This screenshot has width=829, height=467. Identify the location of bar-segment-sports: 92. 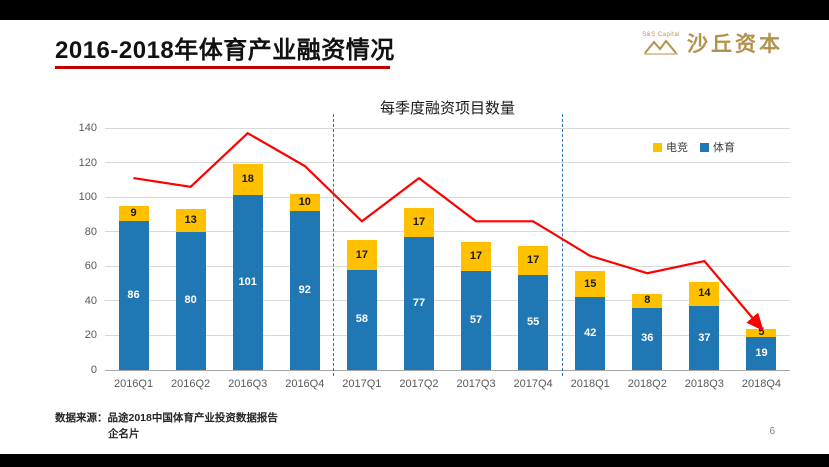
(304, 290).